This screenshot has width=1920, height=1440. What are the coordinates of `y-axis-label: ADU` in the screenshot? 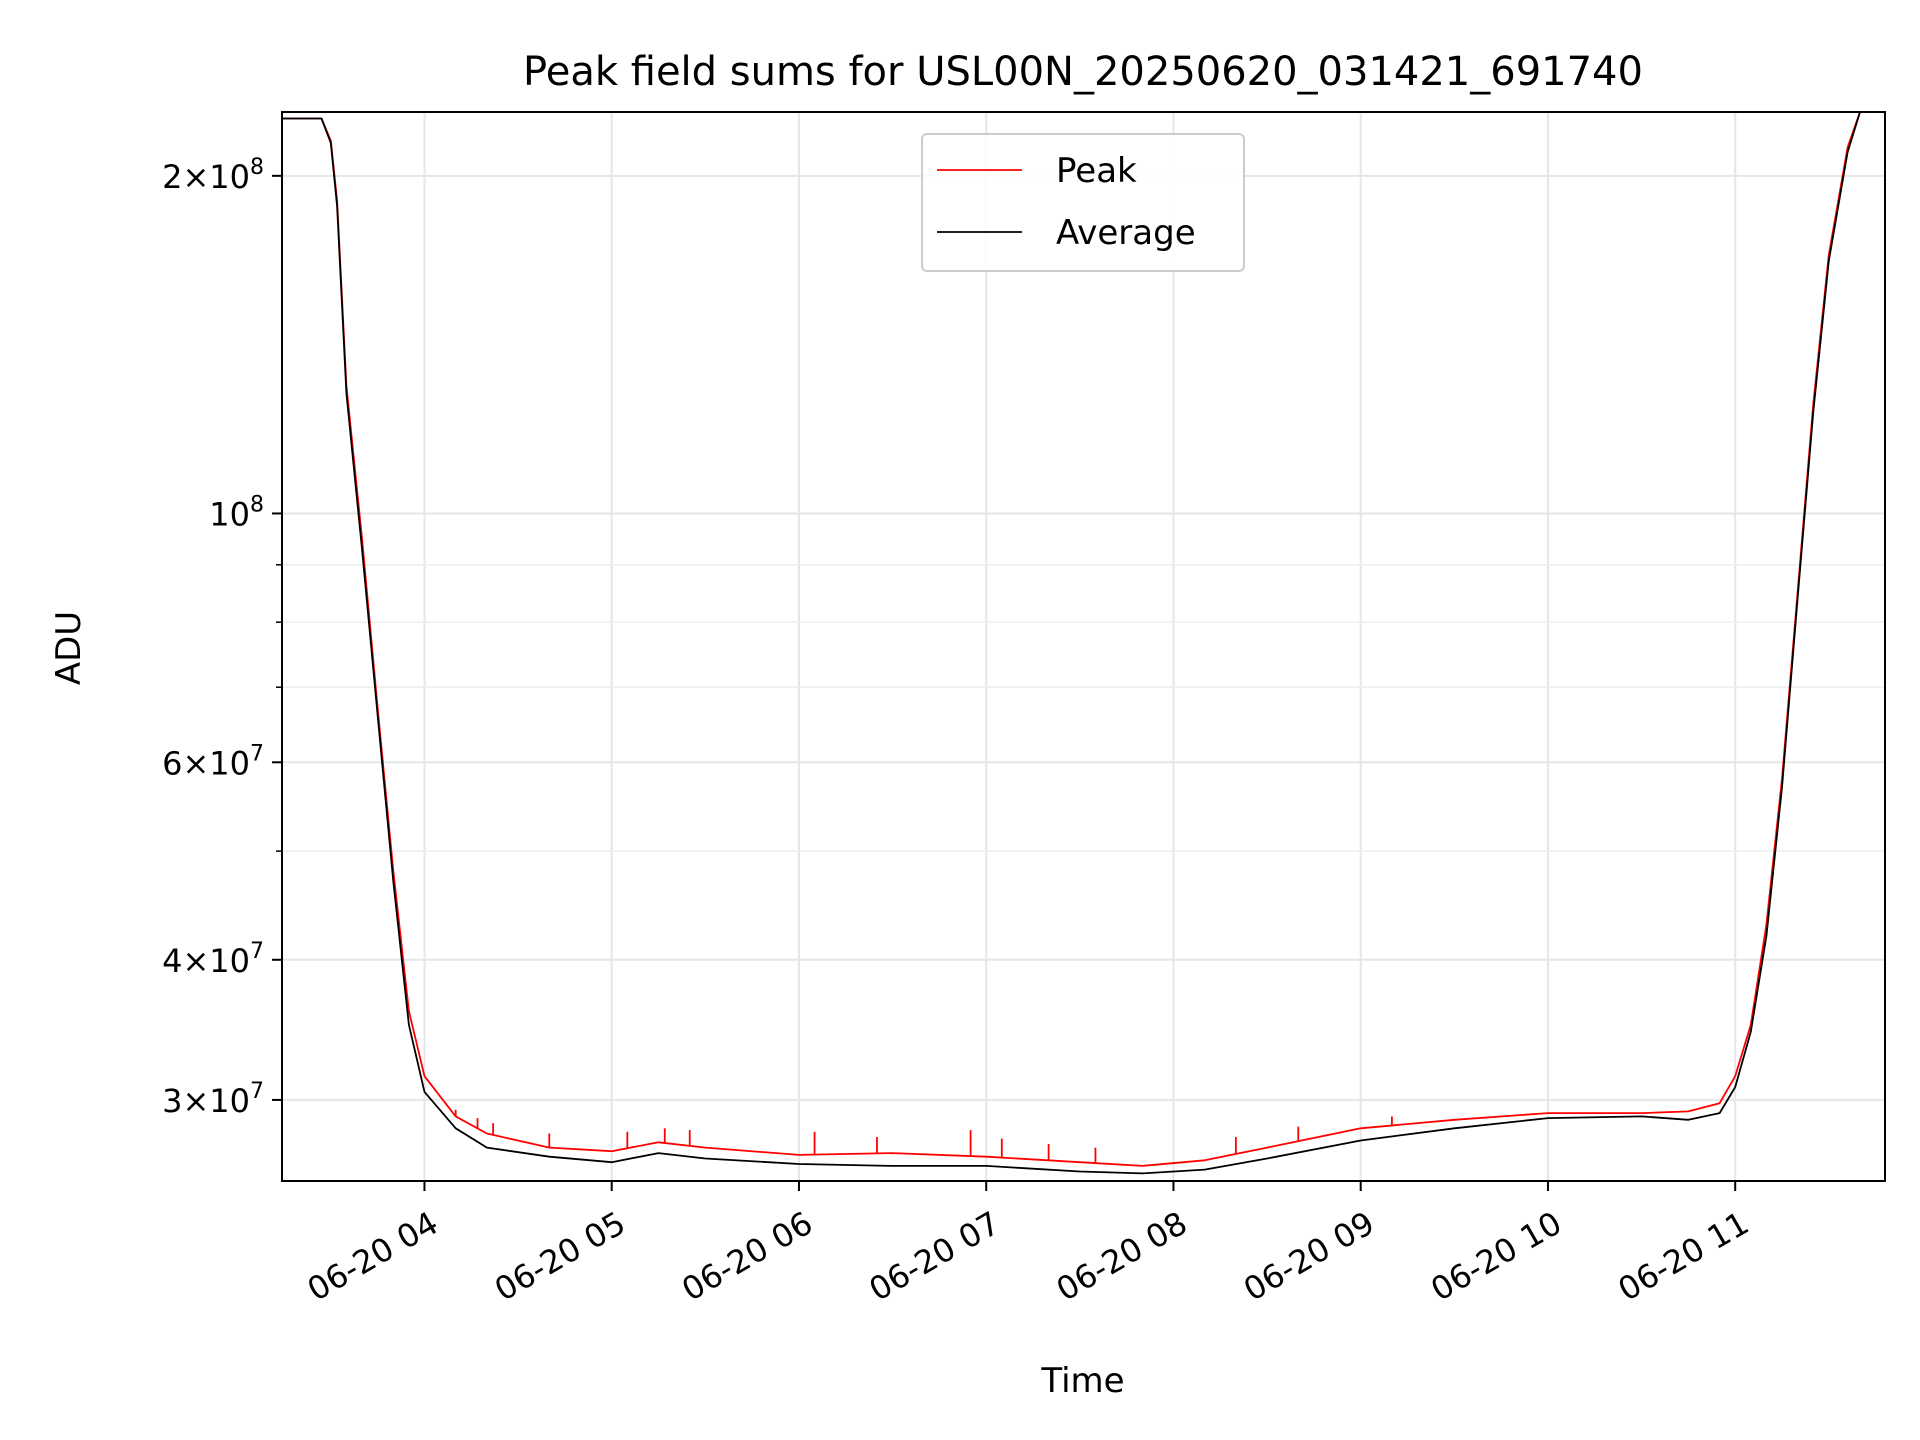 It's located at (69, 648).